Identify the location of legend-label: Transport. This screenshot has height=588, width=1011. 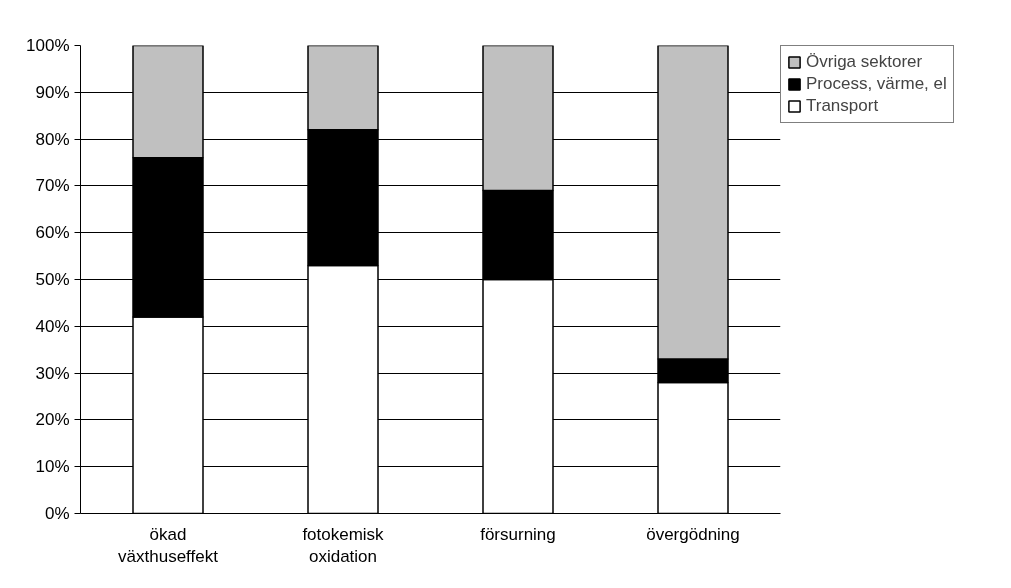
(842, 106).